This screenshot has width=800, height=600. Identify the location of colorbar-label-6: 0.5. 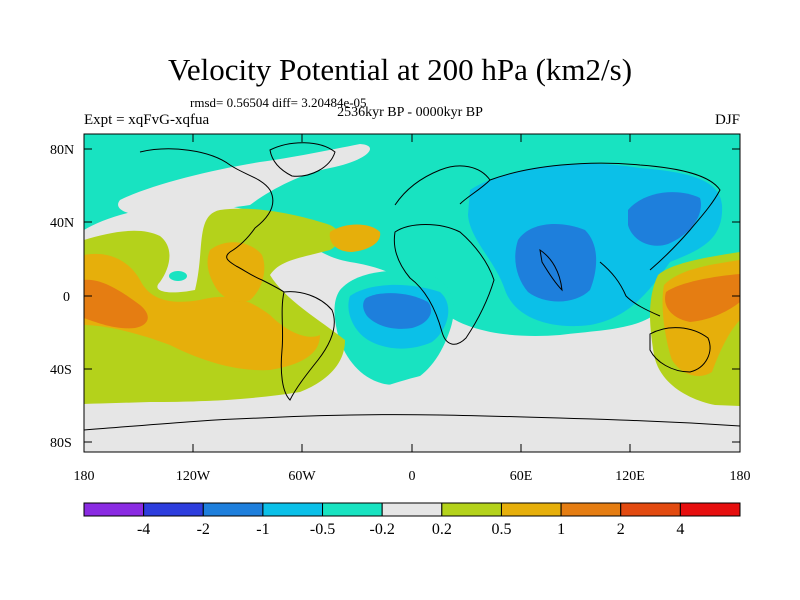
(501, 529).